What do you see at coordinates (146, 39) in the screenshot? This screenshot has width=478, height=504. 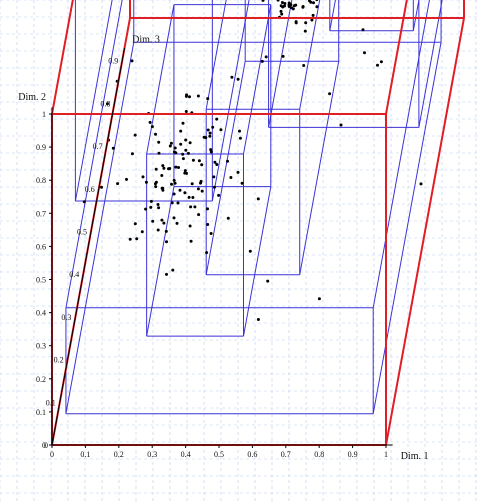 I see `z-axis-label: Dim. 3` at bounding box center [146, 39].